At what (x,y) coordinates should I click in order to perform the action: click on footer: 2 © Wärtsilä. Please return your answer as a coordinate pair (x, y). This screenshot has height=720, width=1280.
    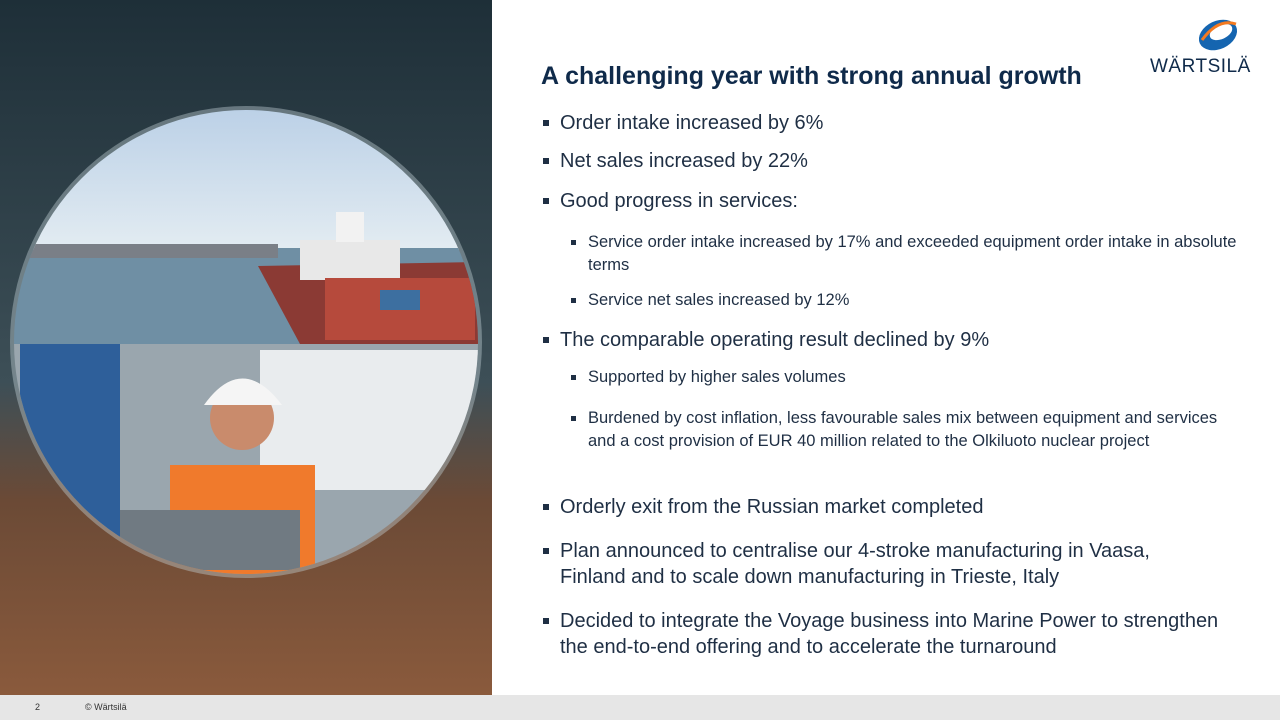
    Looking at the image, I should click on (640, 707).